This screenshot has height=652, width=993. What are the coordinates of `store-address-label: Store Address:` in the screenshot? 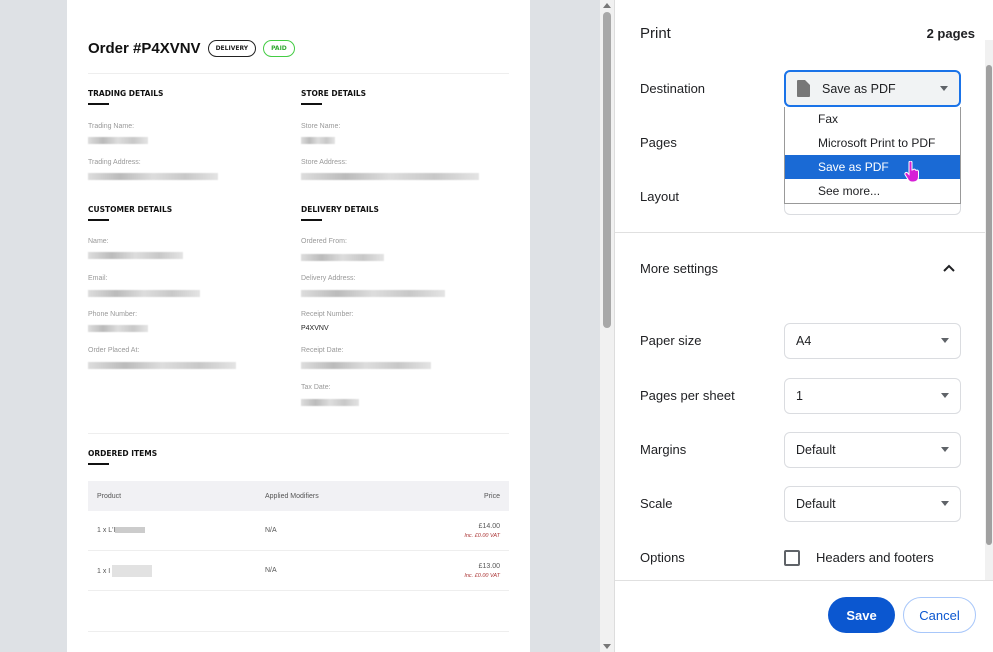 It's located at (324, 162).